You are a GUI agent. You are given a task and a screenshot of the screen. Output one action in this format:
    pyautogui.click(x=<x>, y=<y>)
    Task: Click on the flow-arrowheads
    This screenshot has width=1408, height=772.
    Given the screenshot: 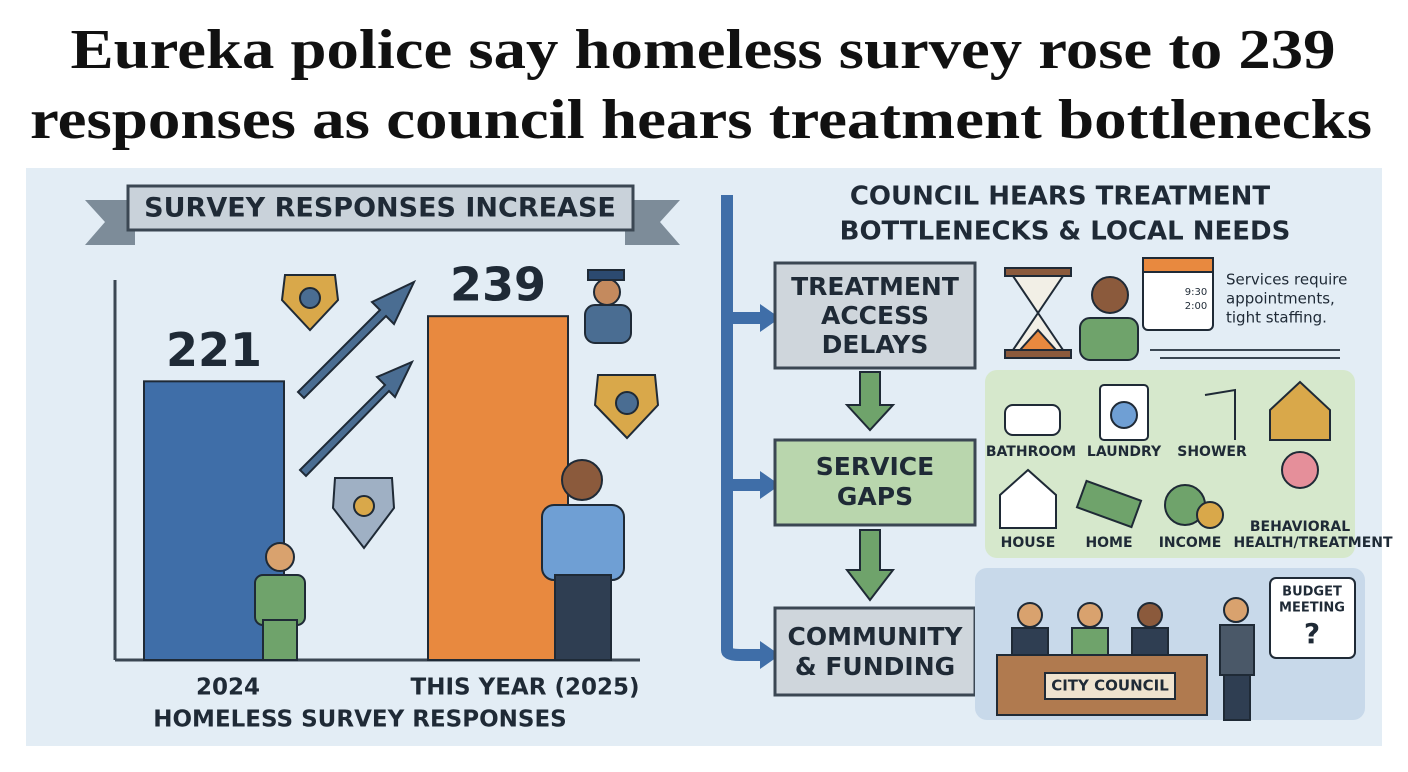 What is the action you would take?
    pyautogui.click(x=770, y=486)
    